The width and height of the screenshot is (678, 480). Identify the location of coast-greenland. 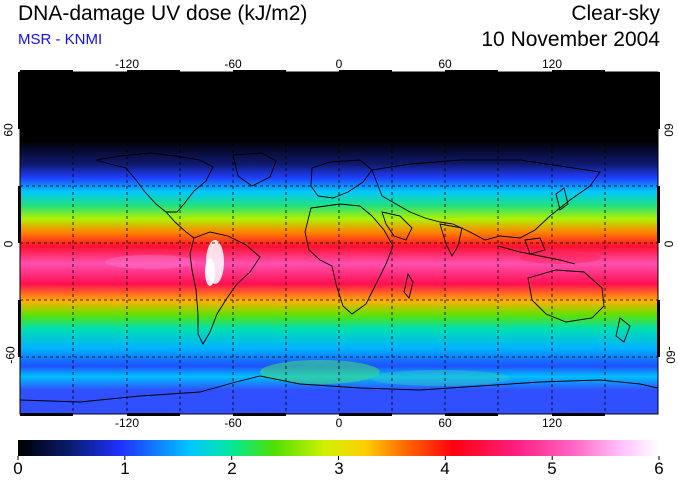
(254, 169).